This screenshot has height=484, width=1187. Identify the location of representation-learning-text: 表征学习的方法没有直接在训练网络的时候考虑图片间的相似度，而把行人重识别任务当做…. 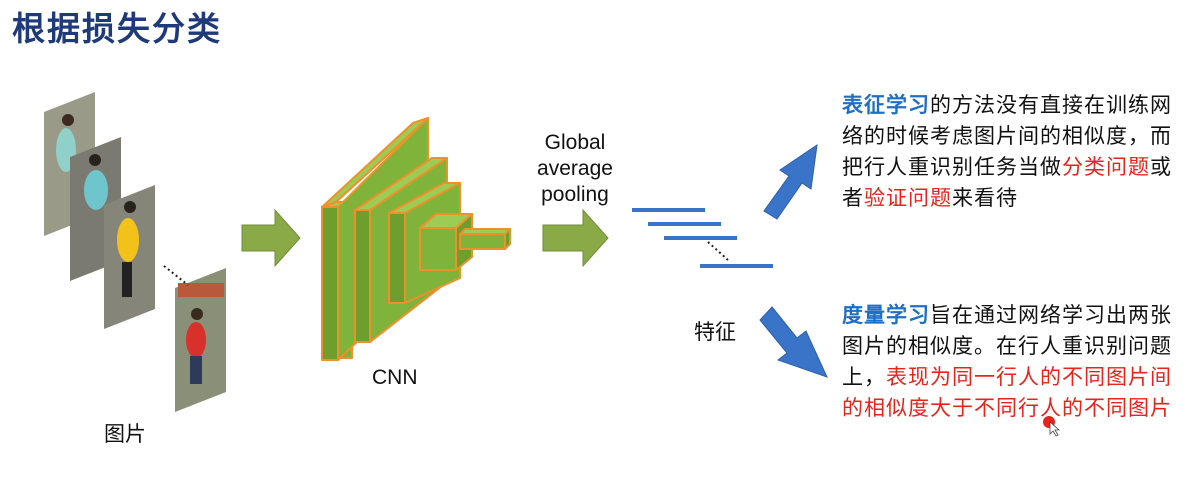
(1008, 152).